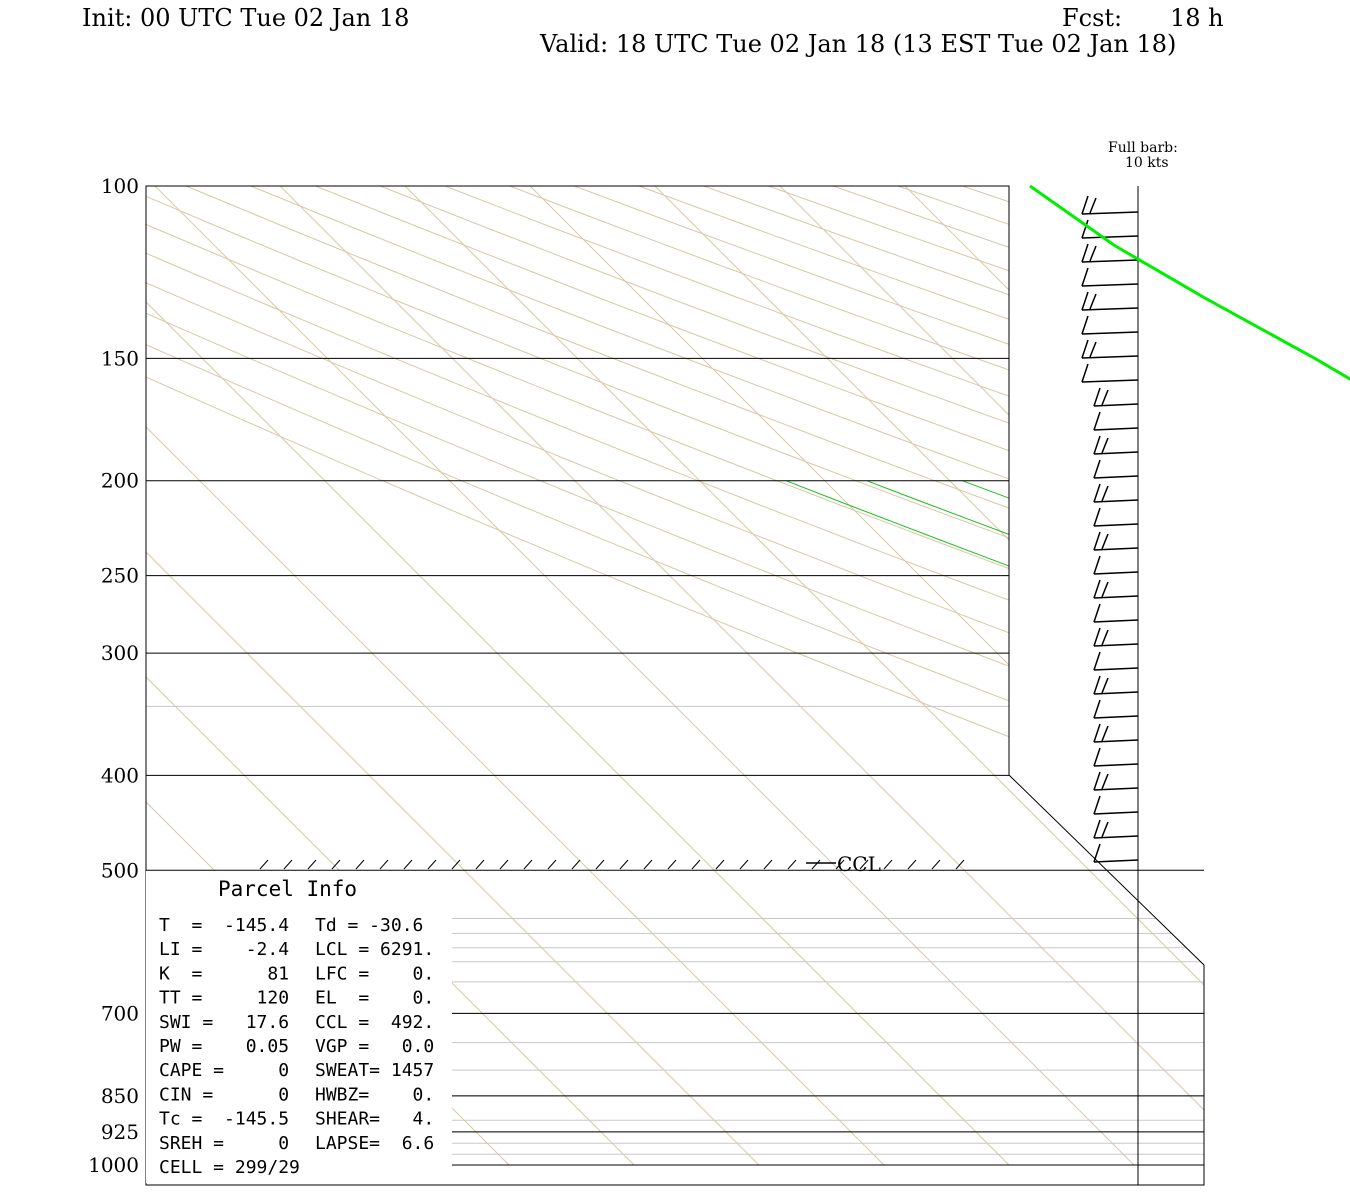 The image size is (1350, 1200). What do you see at coordinates (374, 1119) in the screenshot?
I see `parcel-info-right: SHEAR= 4.` at bounding box center [374, 1119].